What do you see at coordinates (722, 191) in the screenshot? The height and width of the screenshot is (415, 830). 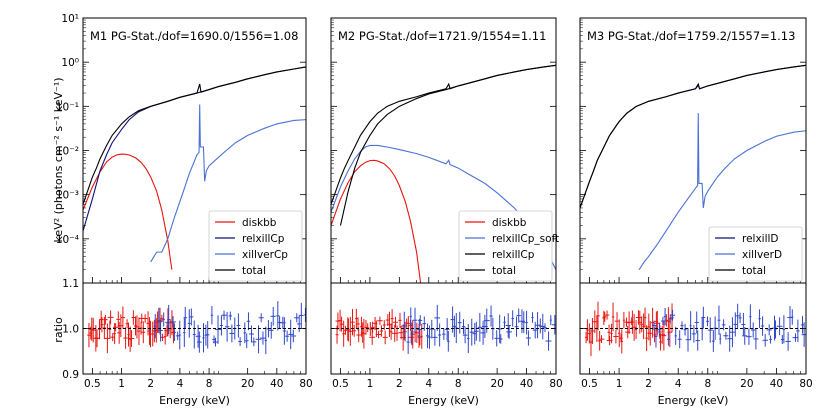 I see `series-line-xillverD` at bounding box center [722, 191].